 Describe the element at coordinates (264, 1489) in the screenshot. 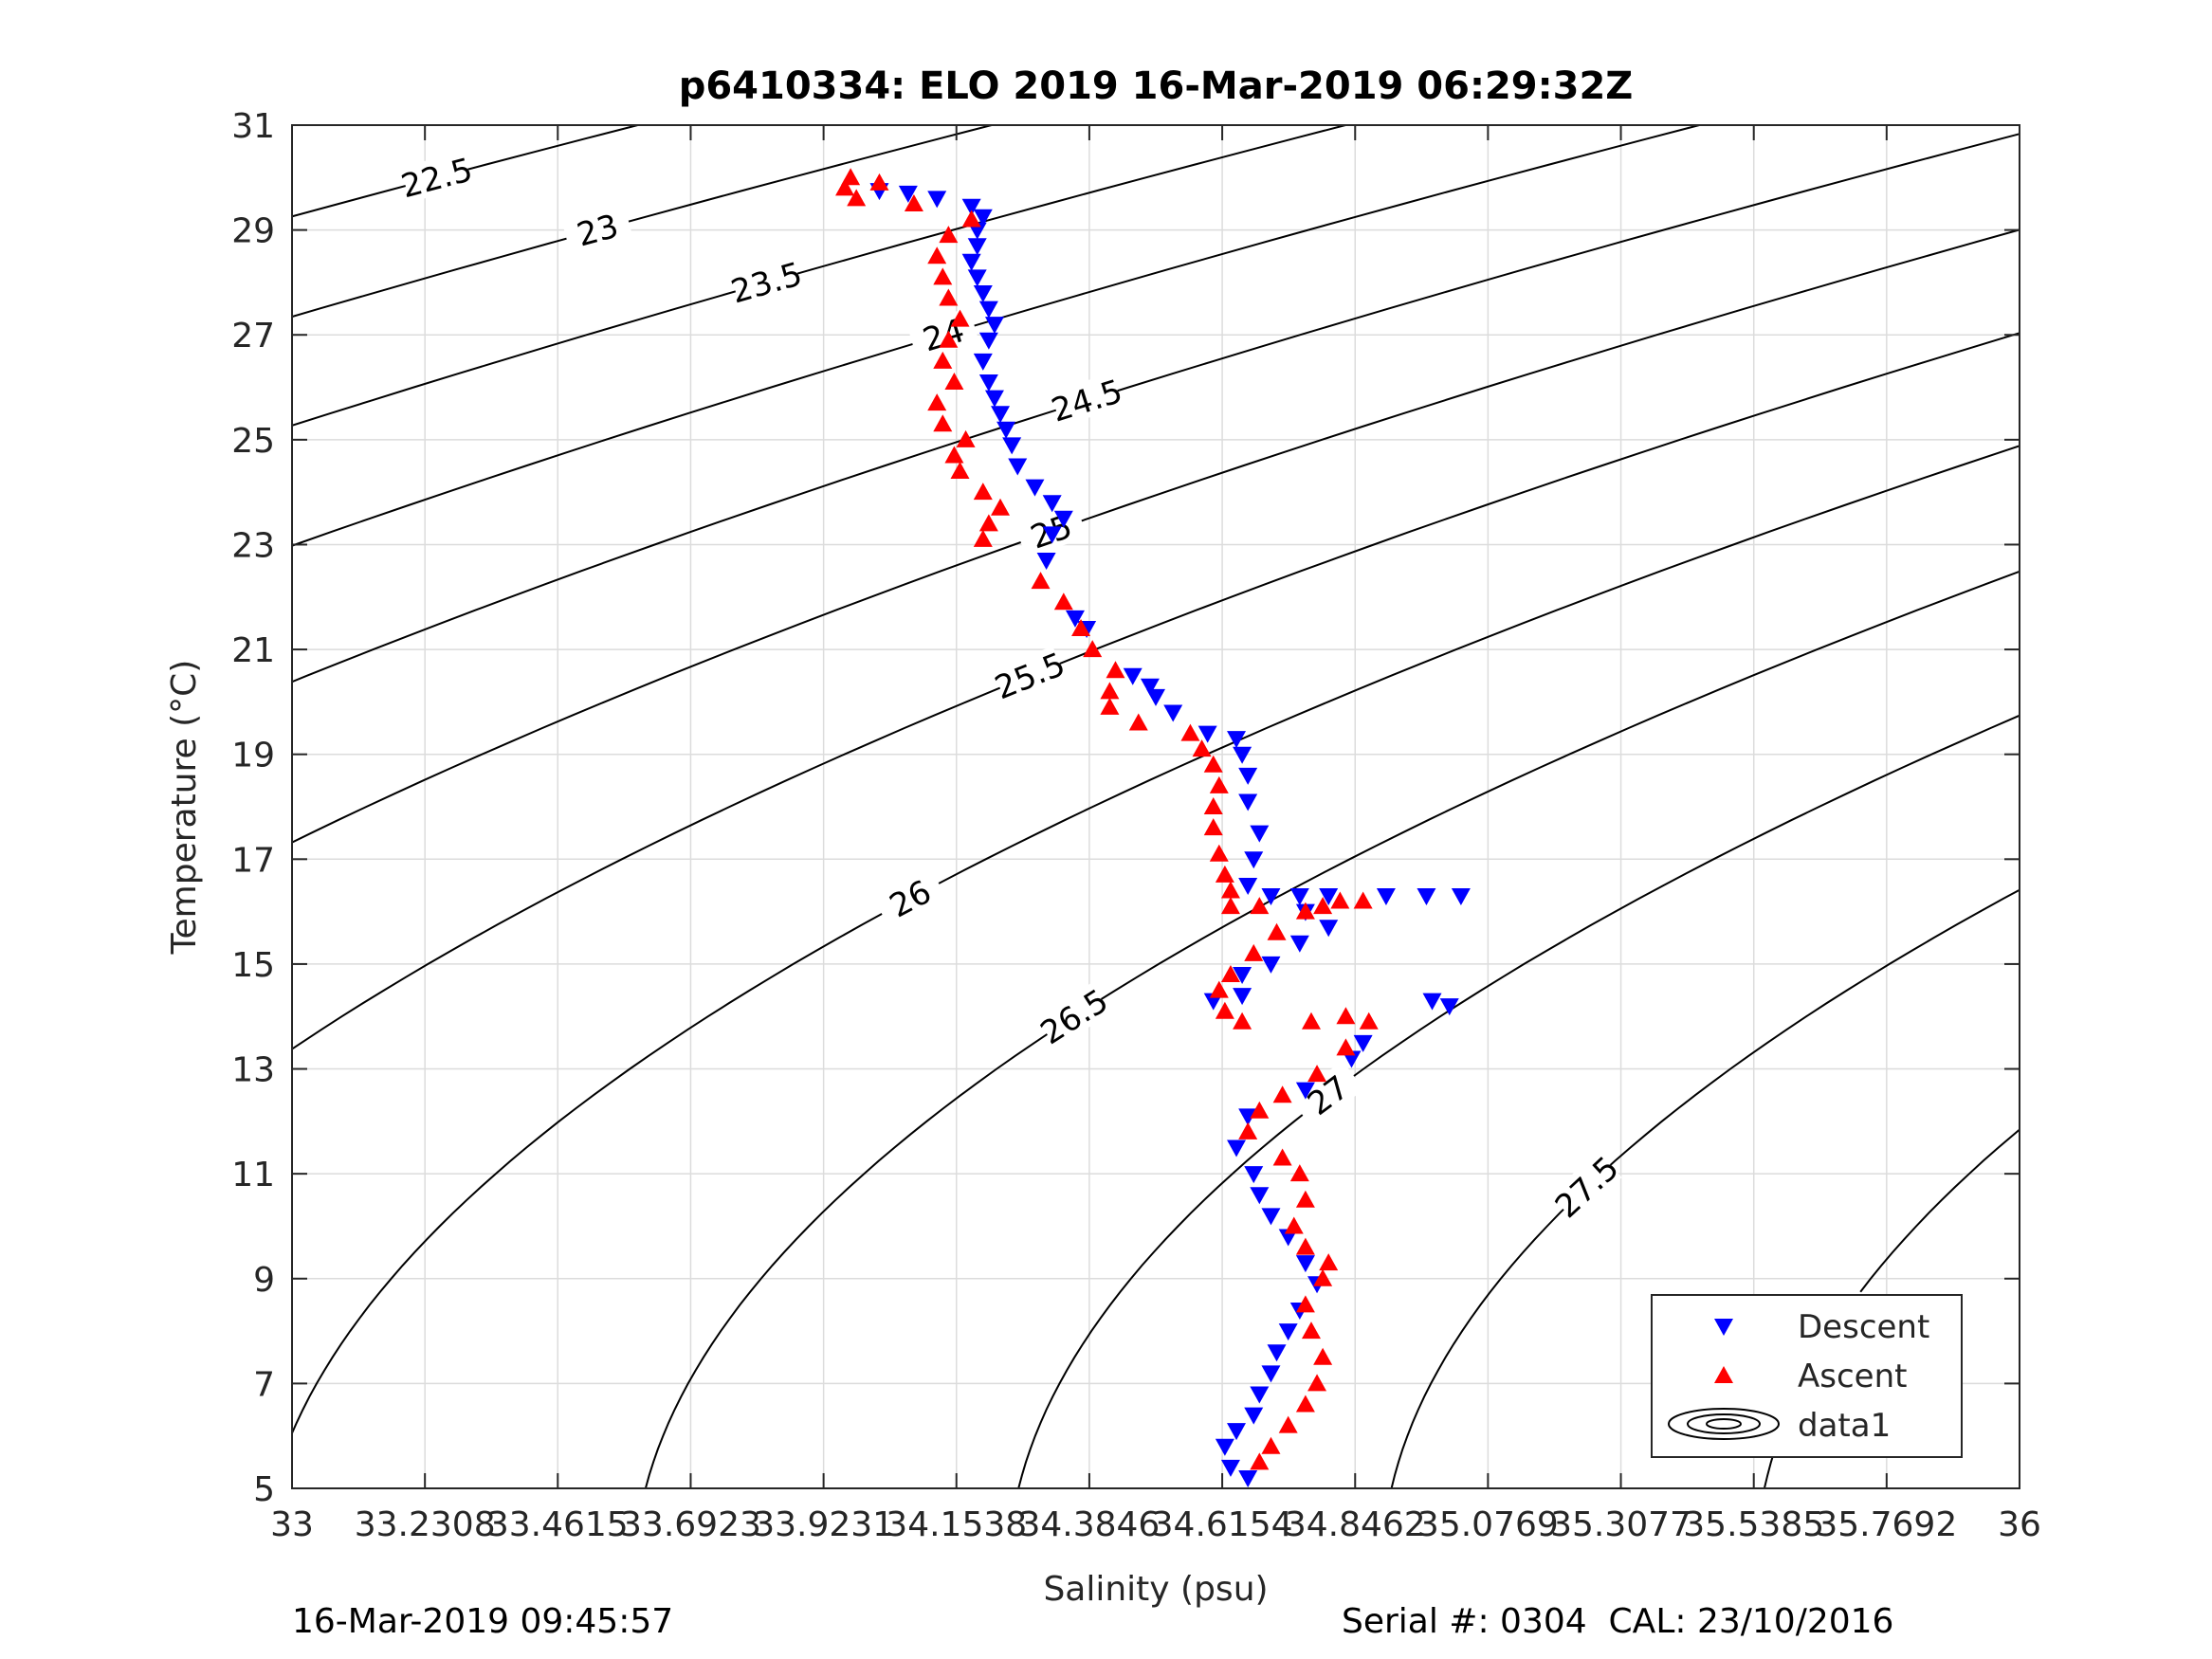

I see `y-tick-label: 5` at that location.